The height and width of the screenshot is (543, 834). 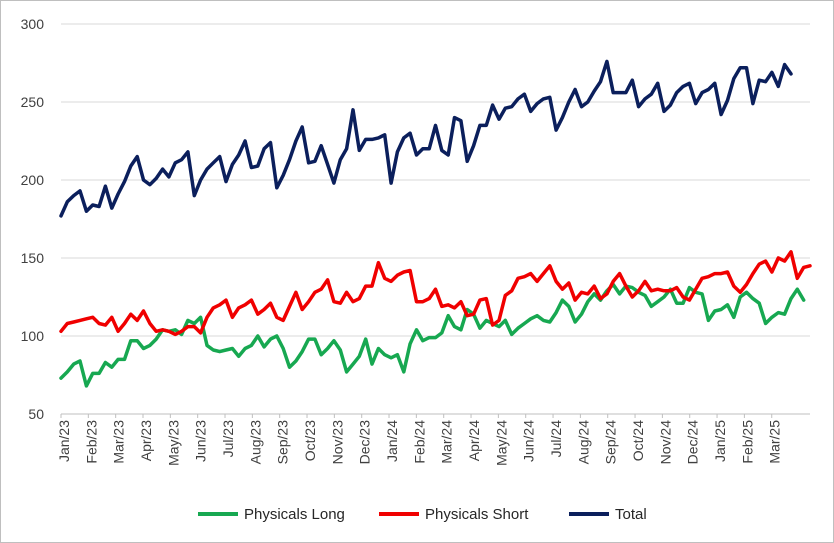 What do you see at coordinates (419, 442) in the screenshot?
I see `x-tick-label: Feb/24` at bounding box center [419, 442].